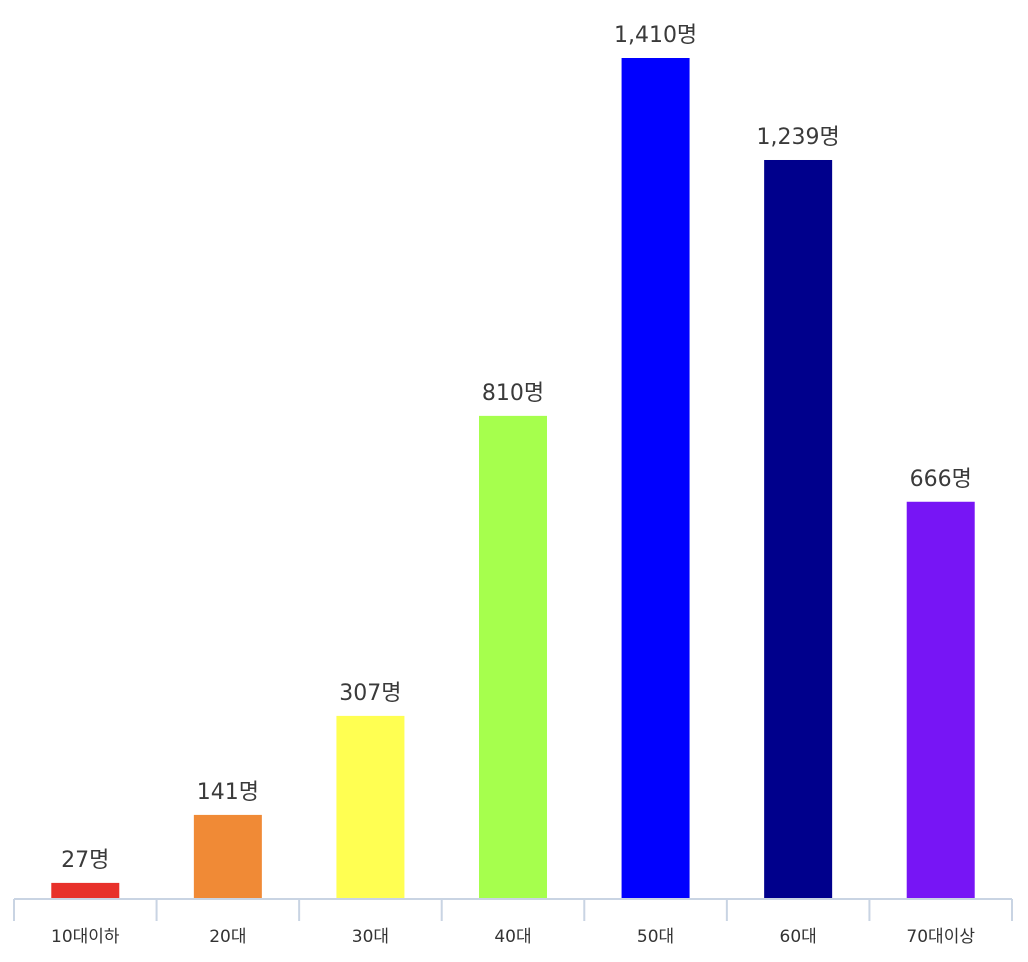 The image size is (1028, 962). I want to click on bar-value-label: 27명, so click(85, 860).